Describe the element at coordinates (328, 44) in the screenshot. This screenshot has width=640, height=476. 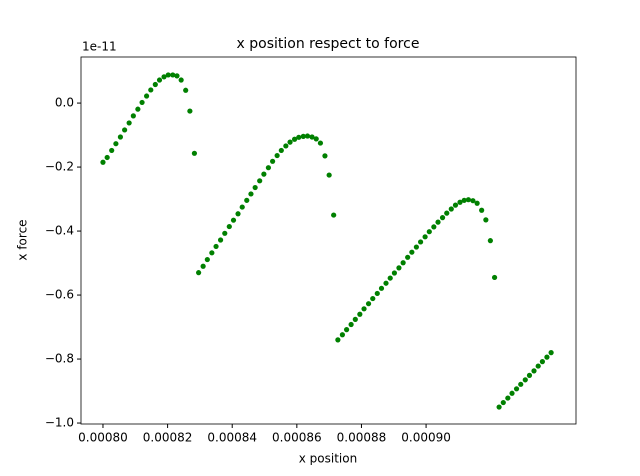
I see `chart-title: x position respect to force` at that location.